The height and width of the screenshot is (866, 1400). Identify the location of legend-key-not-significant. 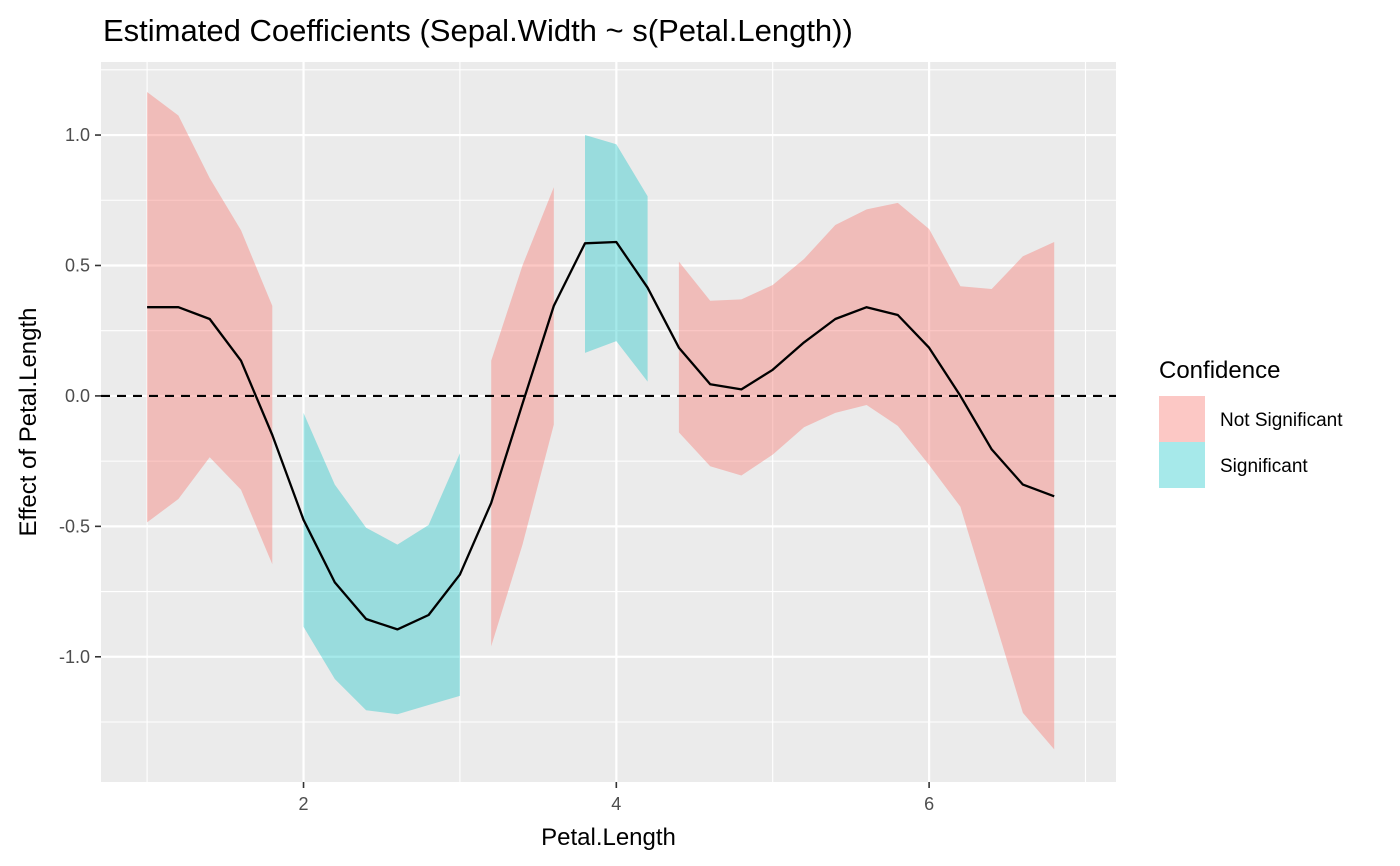
(1182, 419).